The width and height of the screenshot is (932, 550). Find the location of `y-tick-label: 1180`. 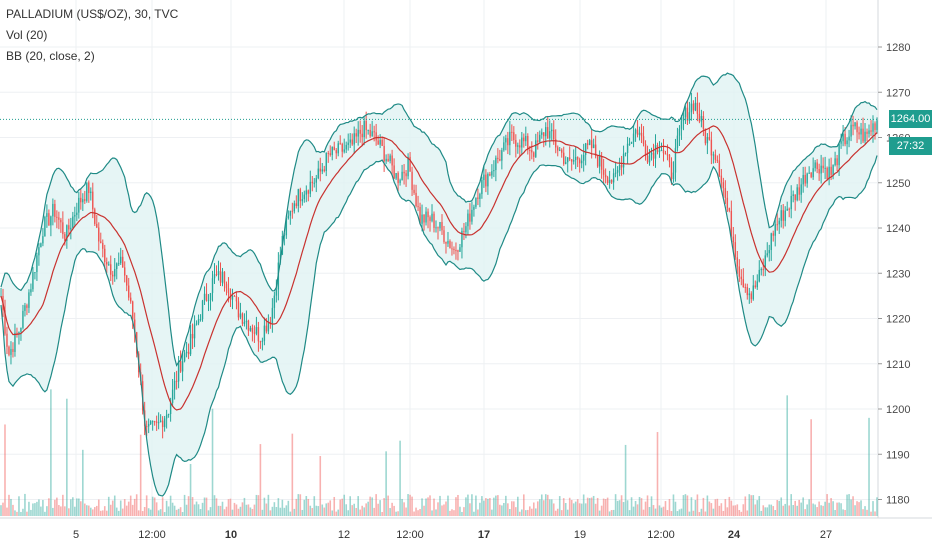

y-tick-label: 1180 is located at coordinates (898, 501).